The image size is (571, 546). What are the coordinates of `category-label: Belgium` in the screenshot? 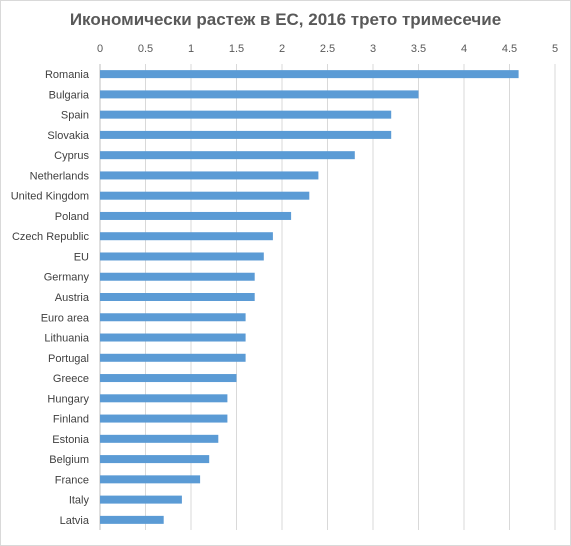 It's located at (69, 460).